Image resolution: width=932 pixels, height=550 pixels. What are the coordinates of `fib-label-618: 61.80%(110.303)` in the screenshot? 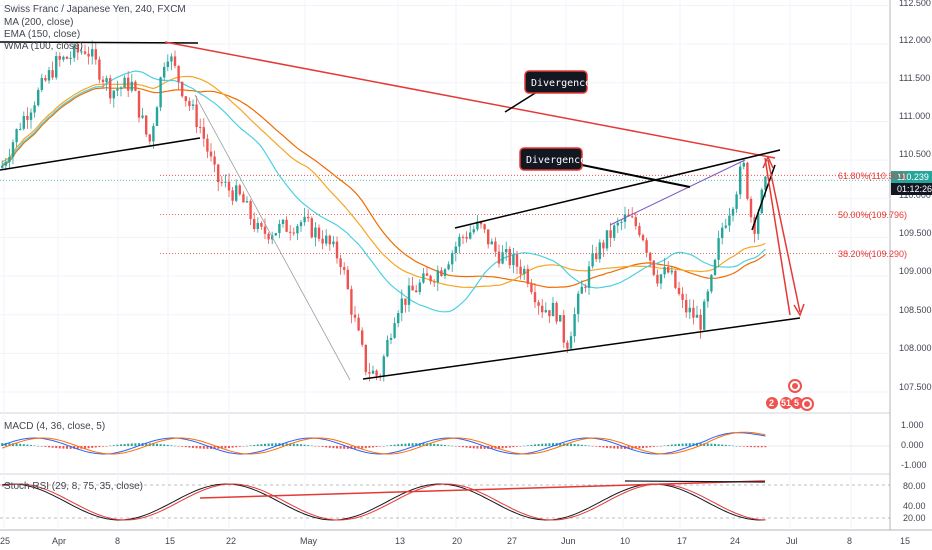 It's located at (872, 176).